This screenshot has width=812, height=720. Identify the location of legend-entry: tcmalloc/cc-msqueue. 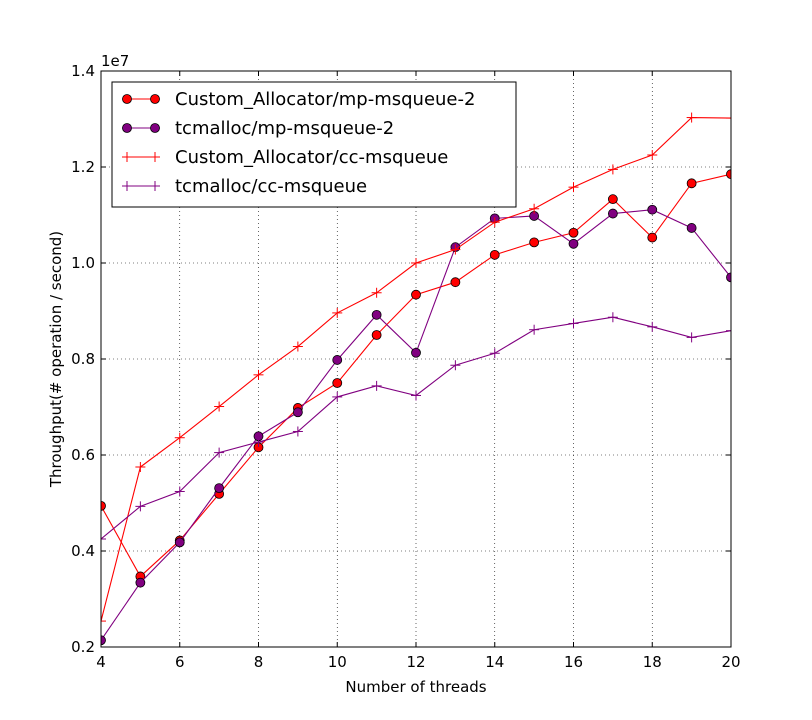
(244, 186).